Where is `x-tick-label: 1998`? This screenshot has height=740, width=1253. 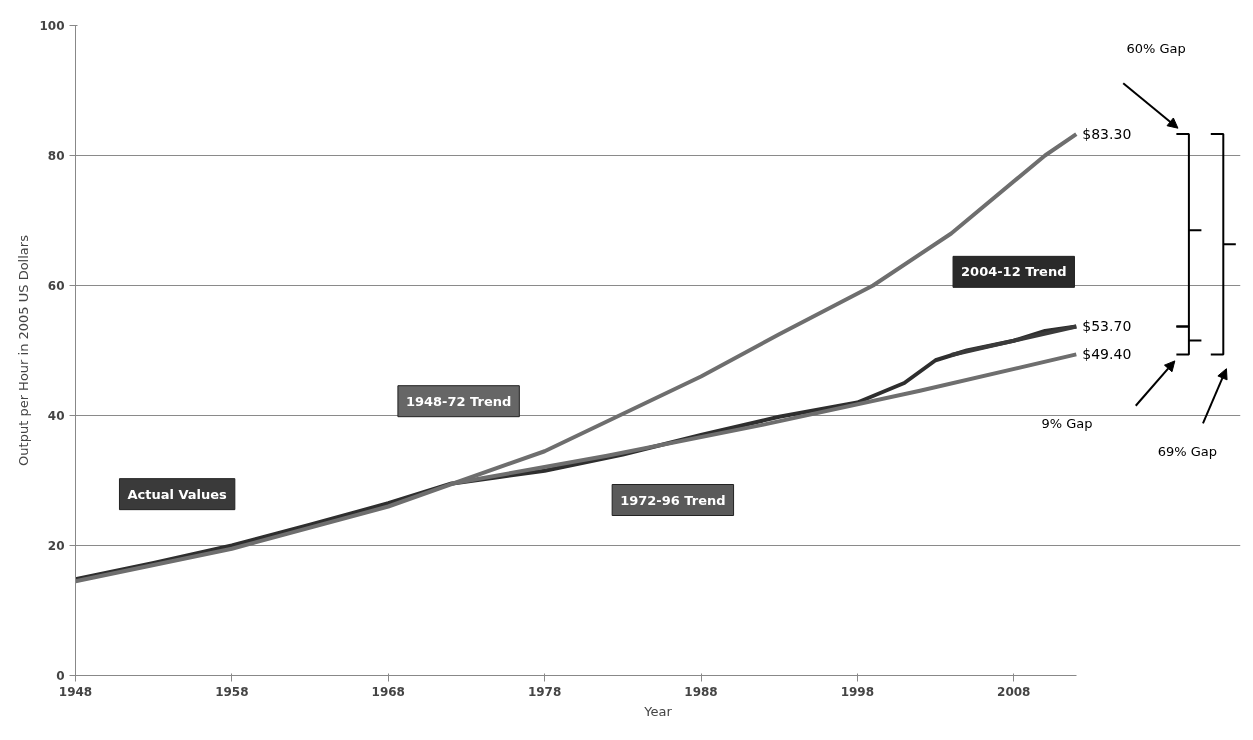
x-tick-label: 1998 is located at coordinates (857, 691).